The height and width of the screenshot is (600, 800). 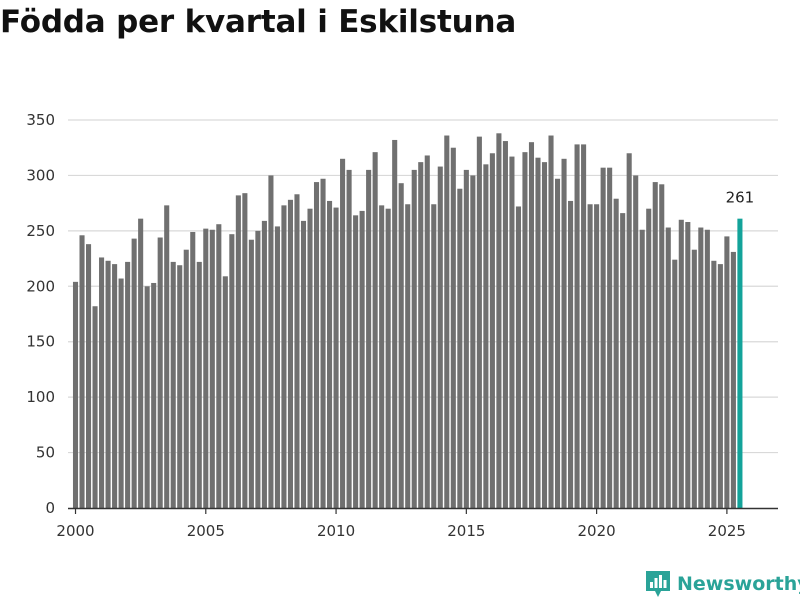 I want to click on x-axis, so click(x=423, y=510).